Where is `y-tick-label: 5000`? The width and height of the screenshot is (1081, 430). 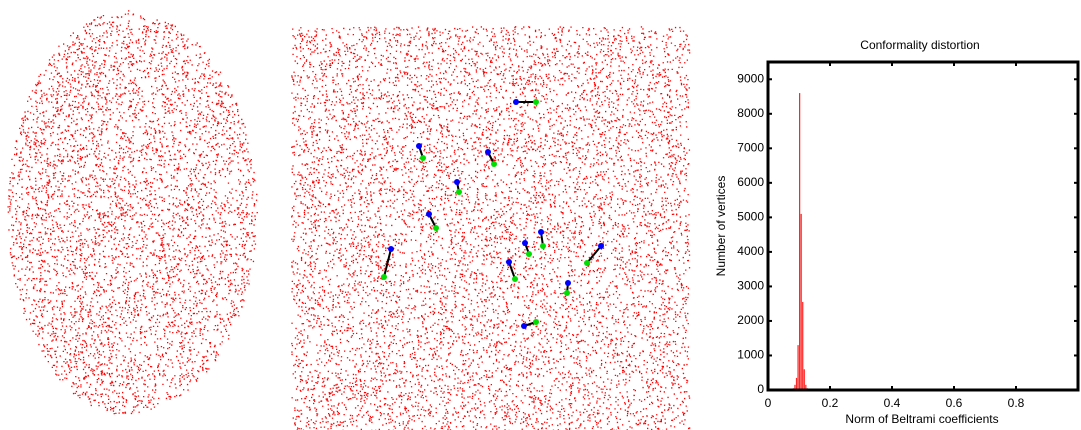
y-tick-label: 5000 is located at coordinates (750, 217).